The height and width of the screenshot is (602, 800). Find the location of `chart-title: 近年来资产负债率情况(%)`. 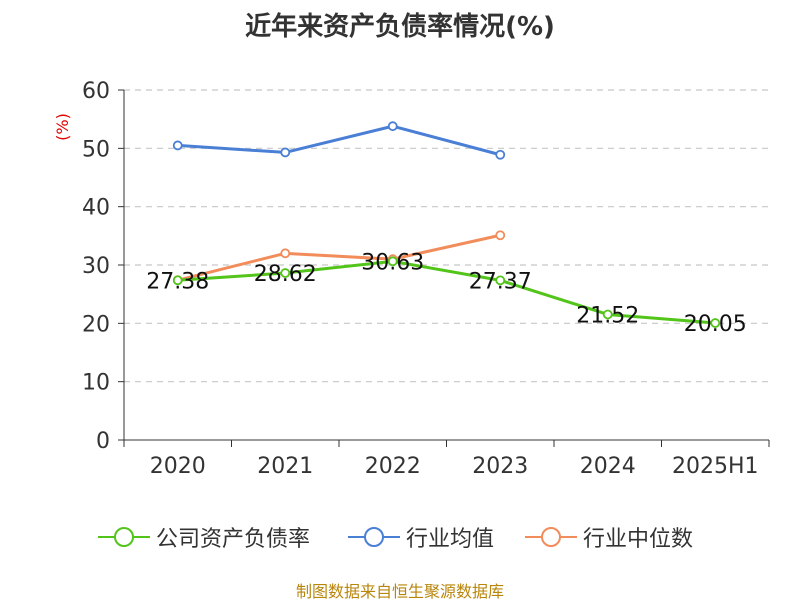

chart-title: 近年来资产负债率情况(%) is located at coordinates (400, 27).